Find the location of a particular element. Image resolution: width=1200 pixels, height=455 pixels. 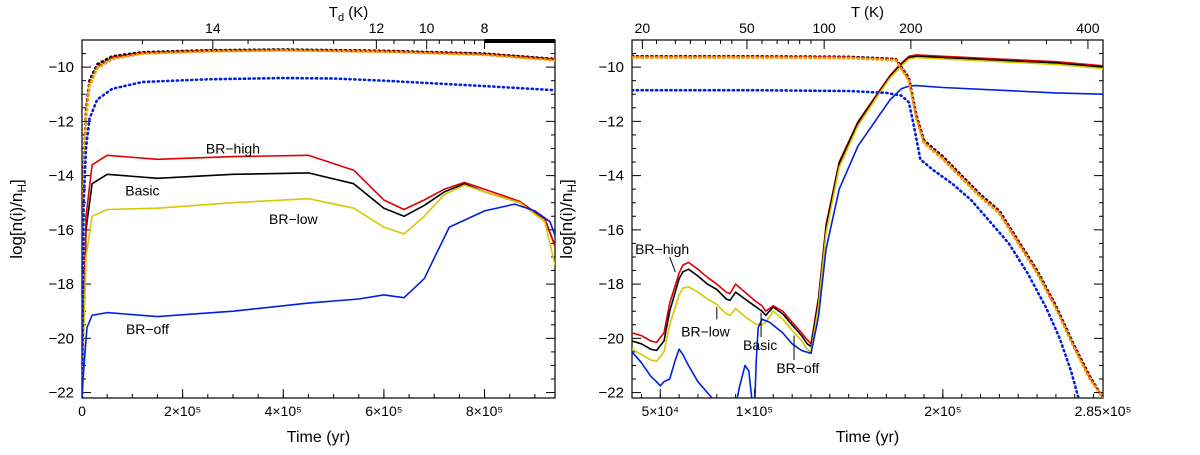

top-tick-label: 12 is located at coordinates (377, 28).